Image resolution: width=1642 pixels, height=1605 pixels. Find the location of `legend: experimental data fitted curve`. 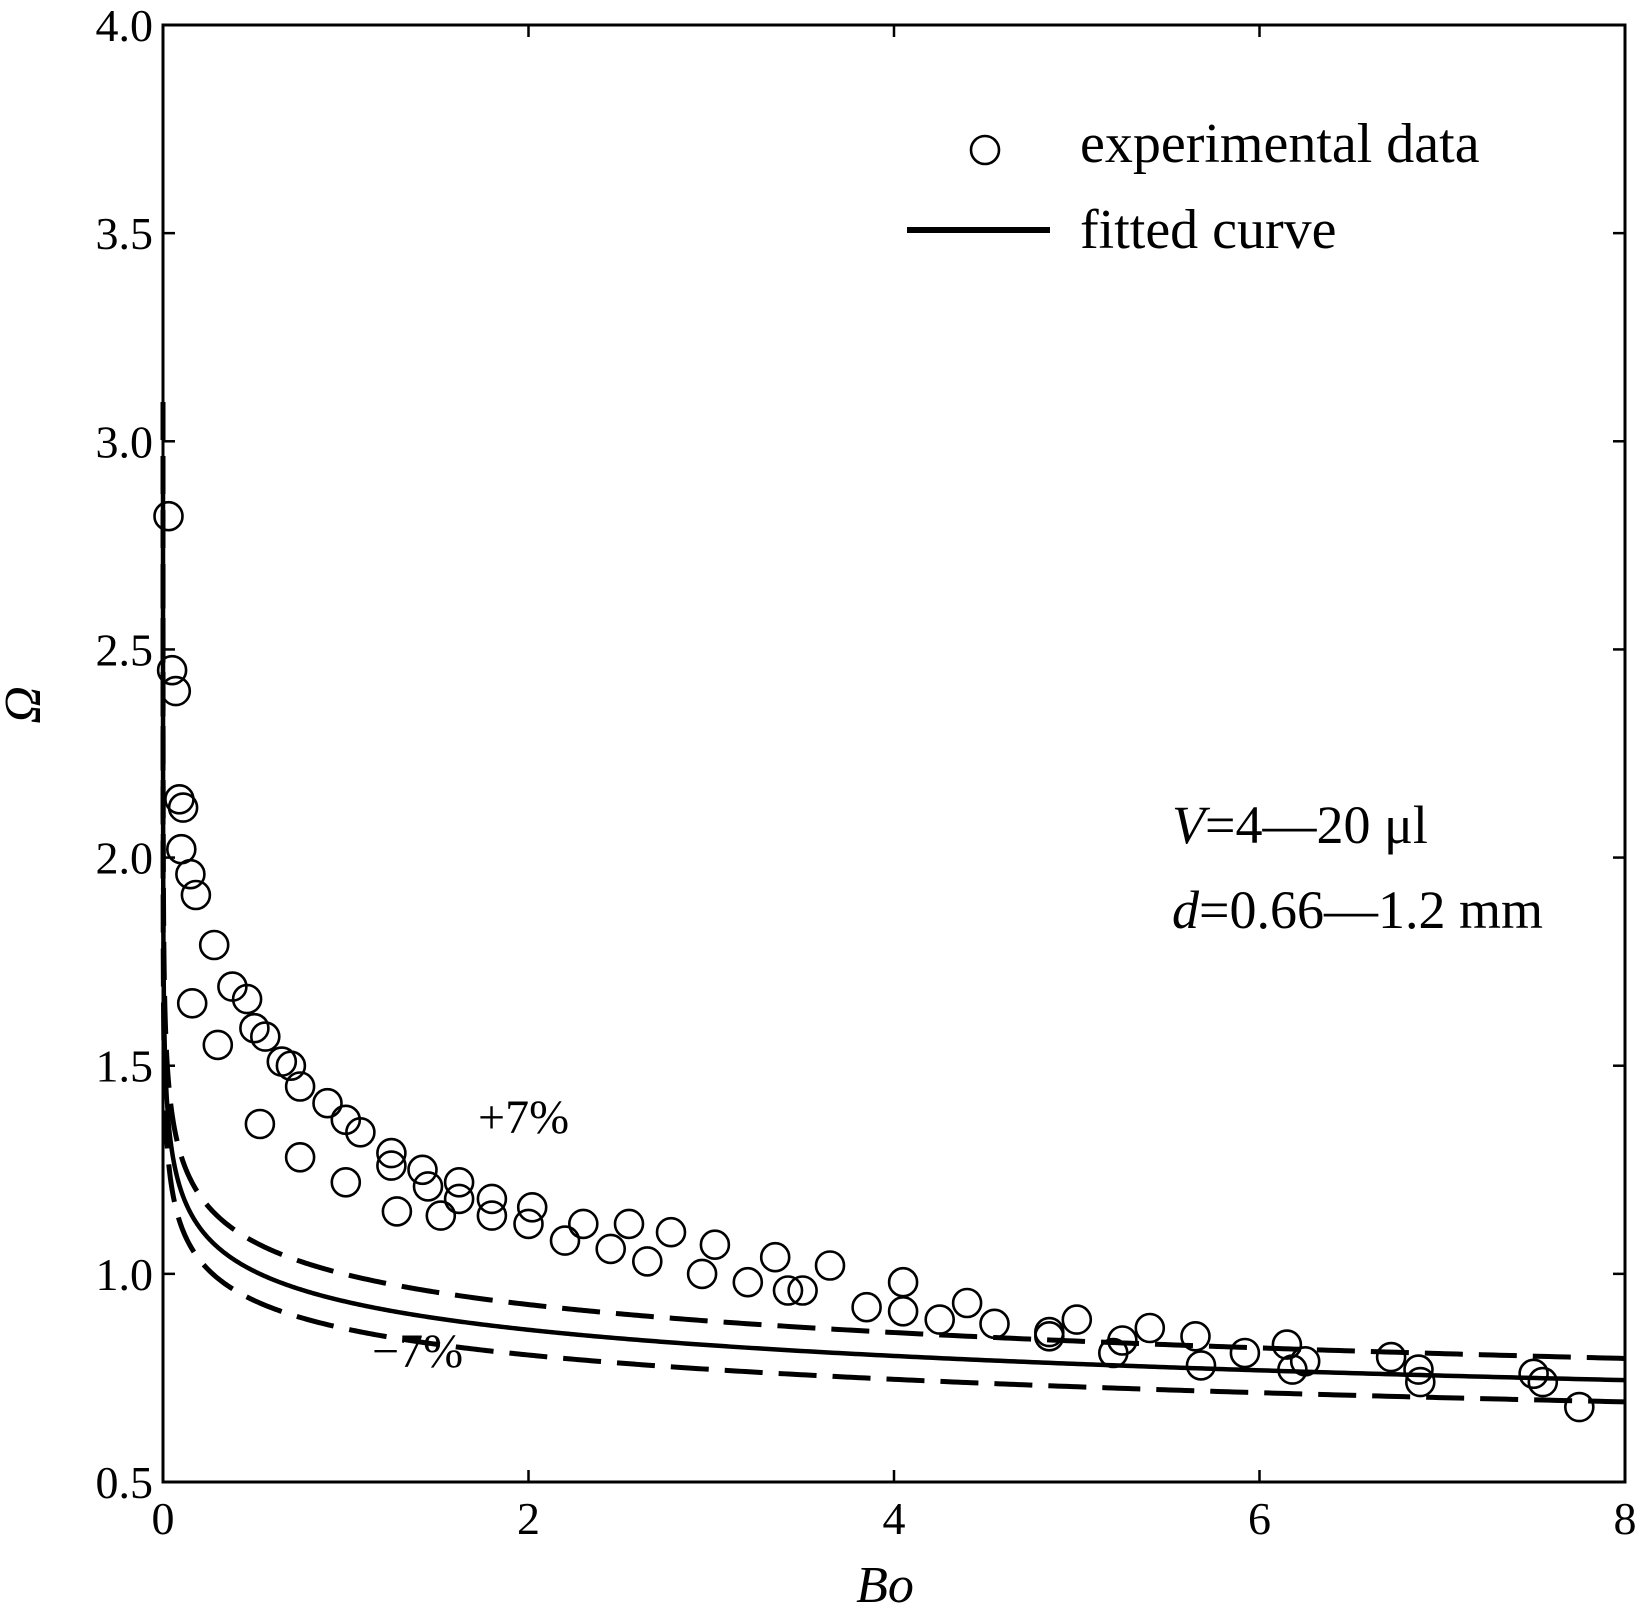

legend: experimental data fitted curve is located at coordinates (1193, 187).